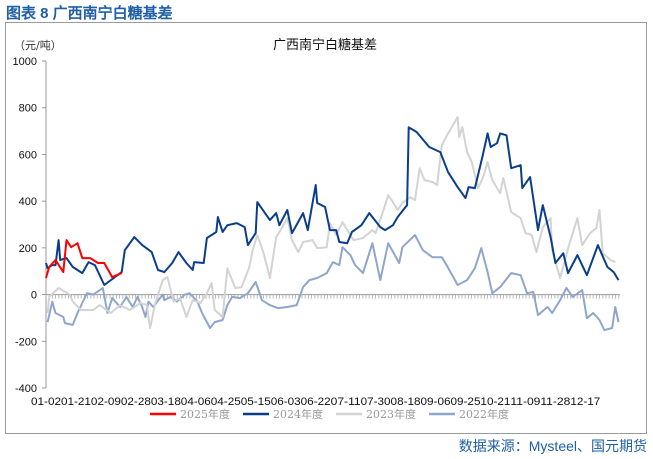 This screenshot has height=459, width=653. What do you see at coordinates (376, 402) in the screenshot?
I see `x-tick-label: 07-30` at bounding box center [376, 402].